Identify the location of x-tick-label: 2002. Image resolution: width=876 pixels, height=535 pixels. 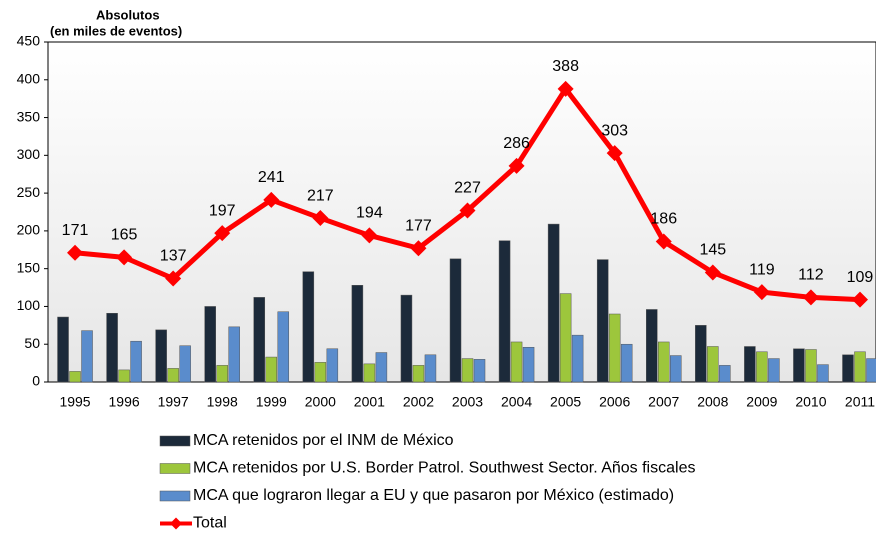
(418, 402).